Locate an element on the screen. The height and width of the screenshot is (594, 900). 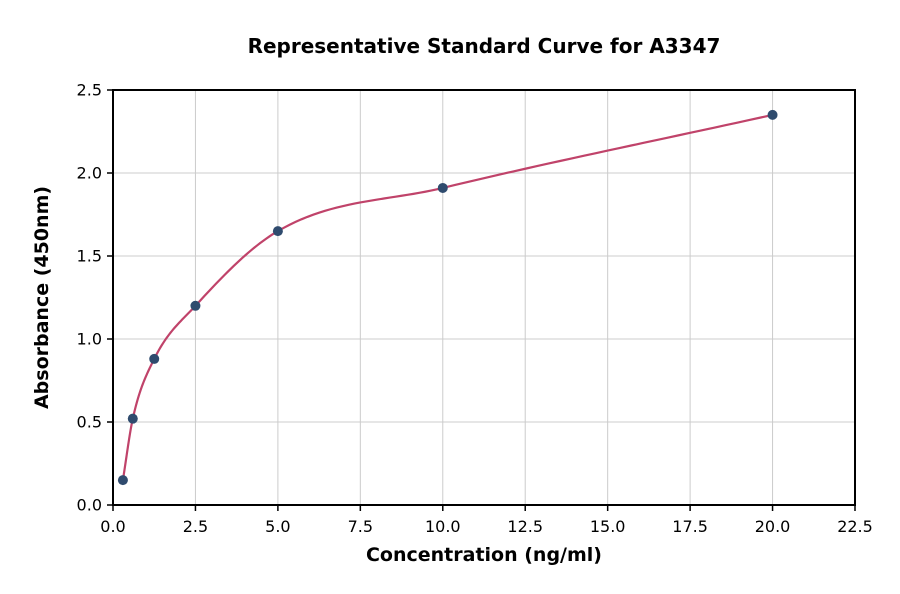
x-tick-label: 15.0 is located at coordinates (608, 526).